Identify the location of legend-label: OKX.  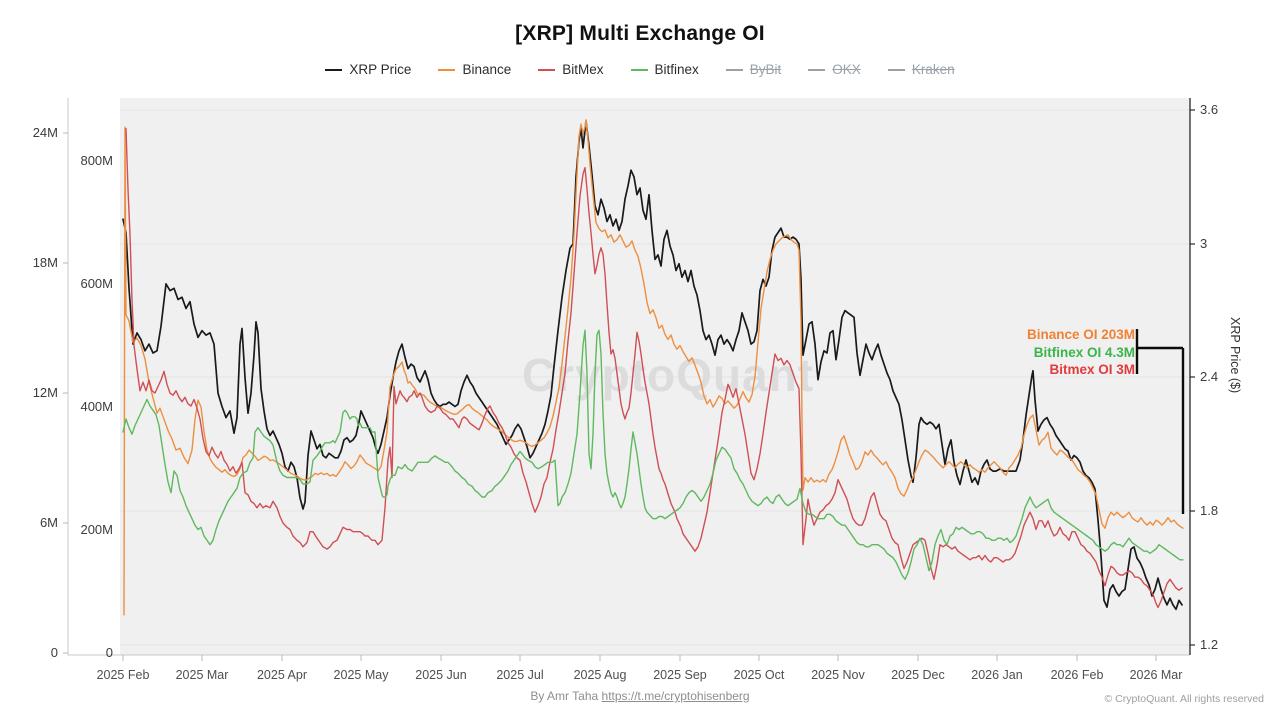
(846, 69).